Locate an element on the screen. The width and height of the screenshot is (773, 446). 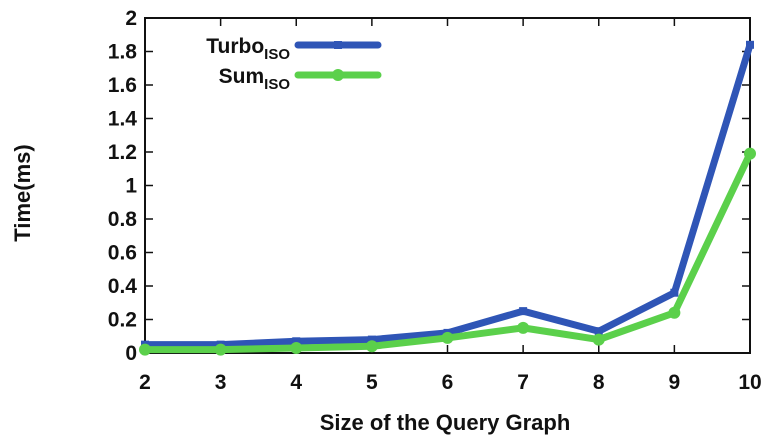
legend-marker-turbo is located at coordinates (338, 45).